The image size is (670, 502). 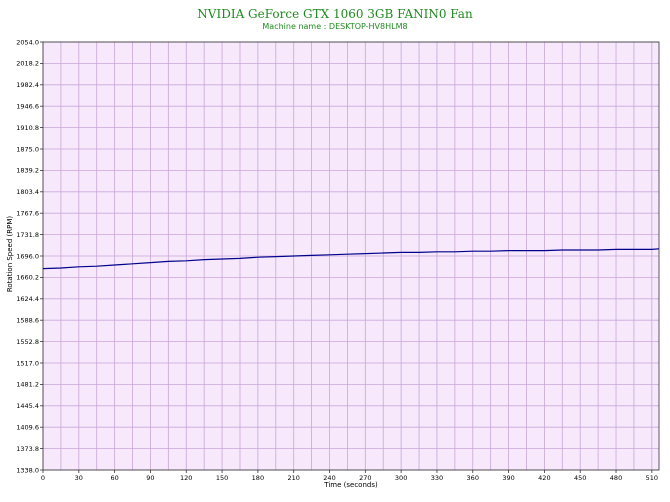 What do you see at coordinates (437, 478) in the screenshot?
I see `x-tick-label: 330` at bounding box center [437, 478].